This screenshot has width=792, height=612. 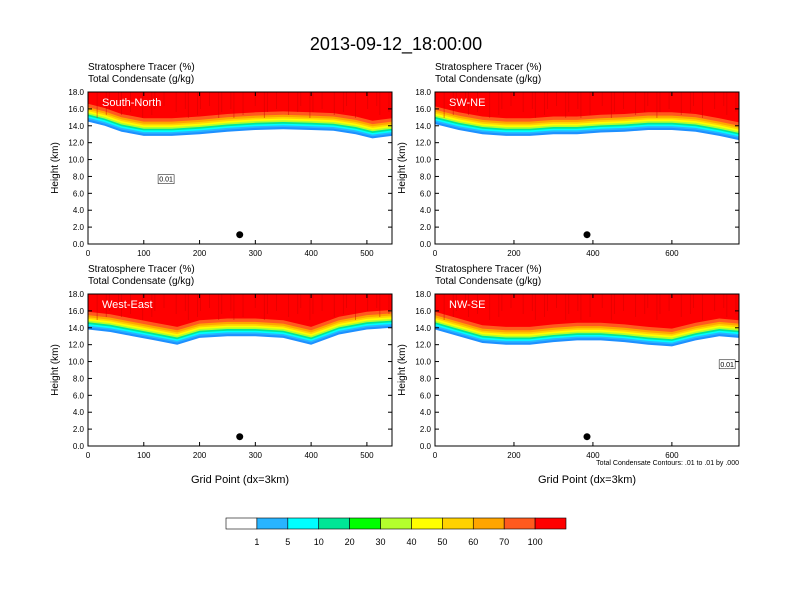 What do you see at coordinates (381, 542) in the screenshot?
I see `colorbar-label: 30` at bounding box center [381, 542].